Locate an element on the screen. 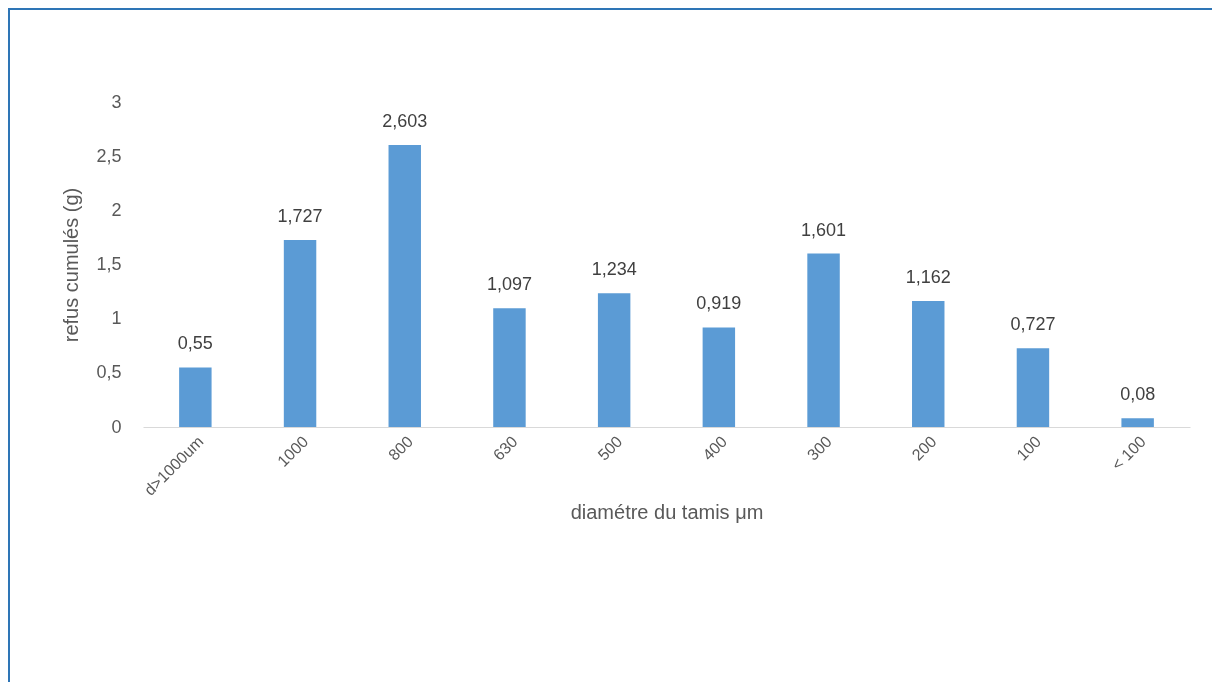 This screenshot has height=682, width=1214. x-tick-label: 500 is located at coordinates (610, 448).